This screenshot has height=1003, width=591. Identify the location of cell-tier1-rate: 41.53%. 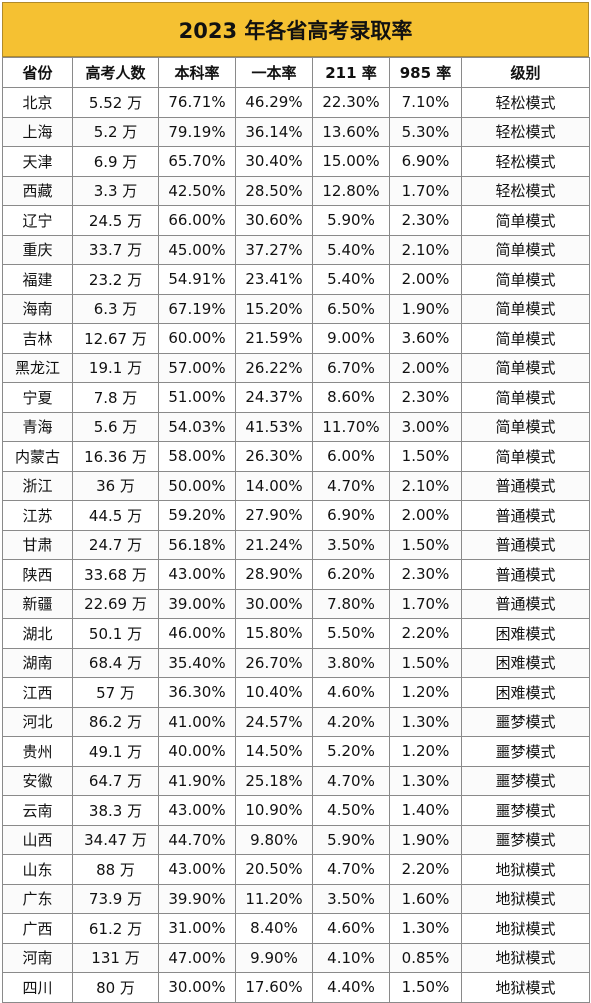
(274, 426).